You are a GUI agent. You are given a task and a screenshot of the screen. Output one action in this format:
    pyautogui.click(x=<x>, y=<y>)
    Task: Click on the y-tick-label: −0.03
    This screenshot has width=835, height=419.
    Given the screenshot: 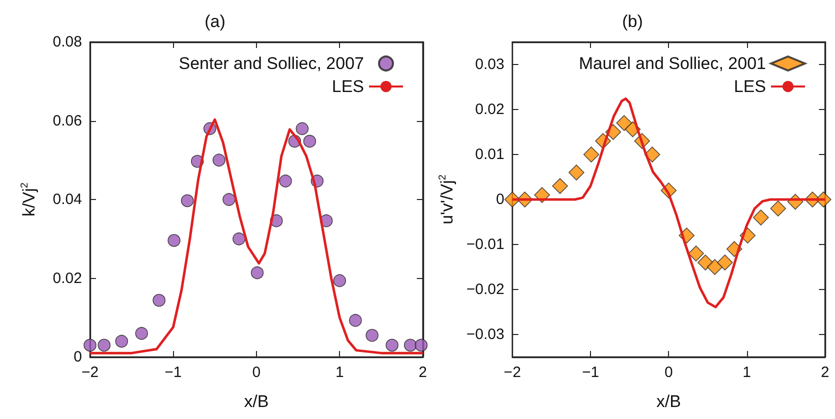 What is the action you would take?
    pyautogui.click(x=485, y=334)
    